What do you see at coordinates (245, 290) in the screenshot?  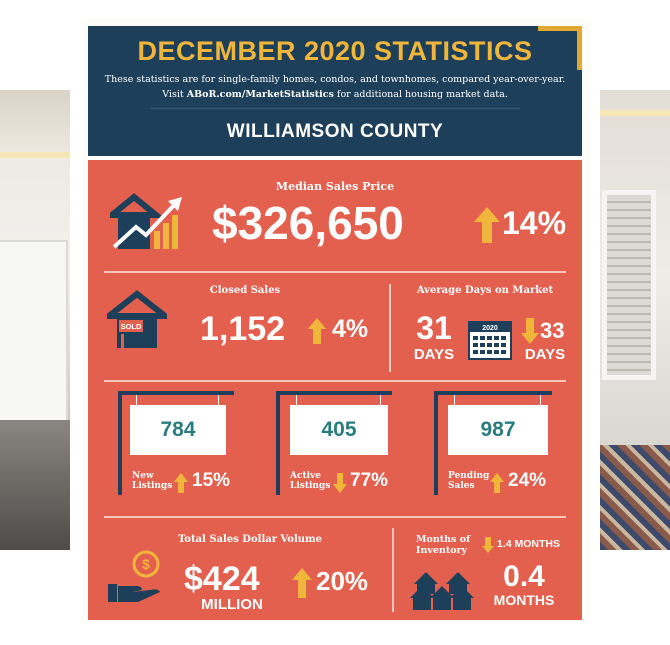 I see `closed-sales-label: Closed Sales` at bounding box center [245, 290].